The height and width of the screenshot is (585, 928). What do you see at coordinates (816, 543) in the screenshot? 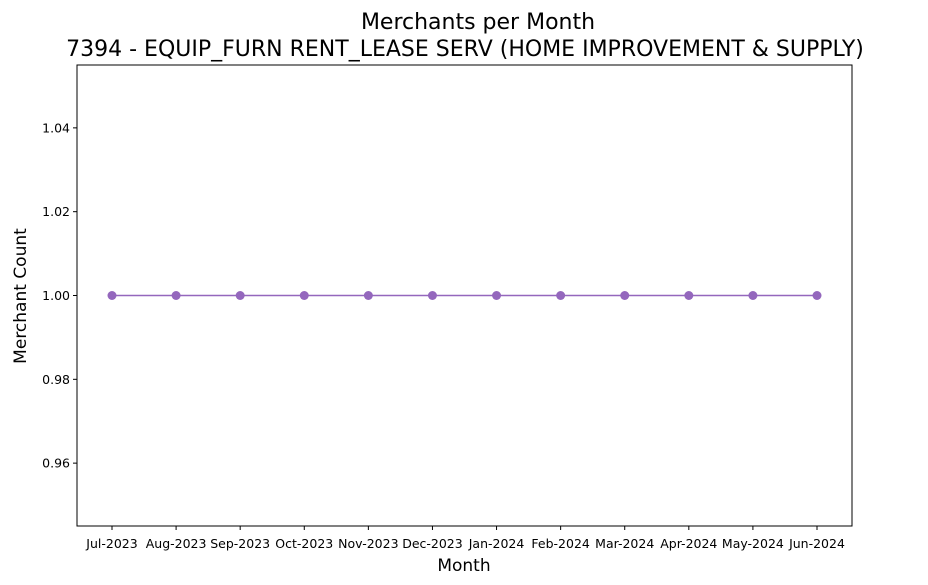
I see `x-tick-label: Jun-2024` at bounding box center [816, 543].